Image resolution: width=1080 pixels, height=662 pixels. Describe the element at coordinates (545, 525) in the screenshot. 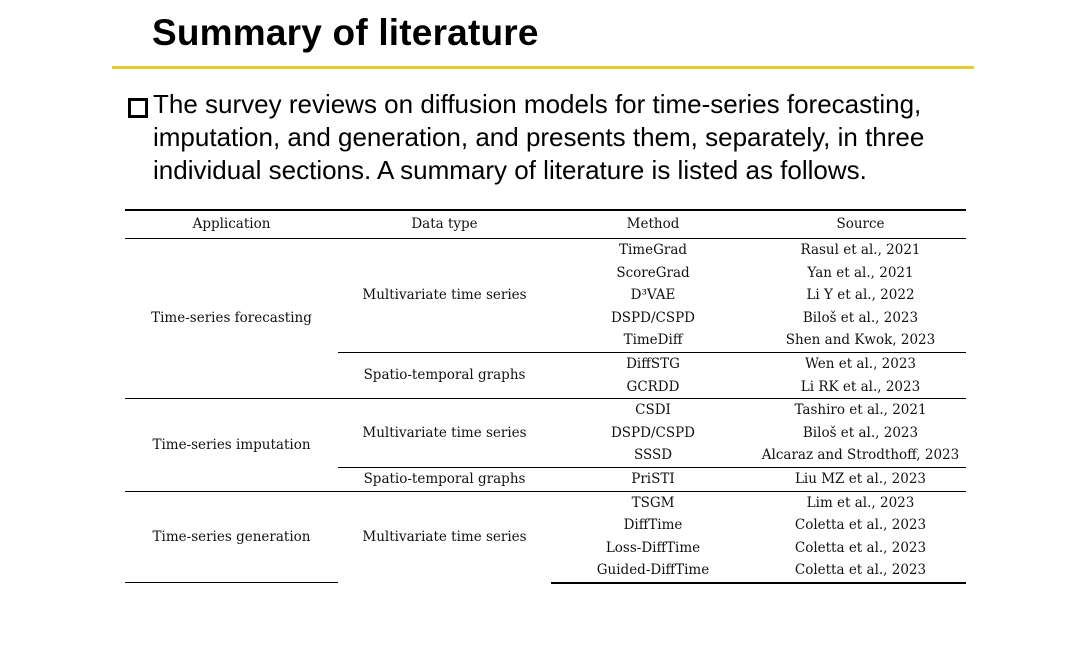

I see `table-row: DiffTime Coletta et al., 2023` at that location.